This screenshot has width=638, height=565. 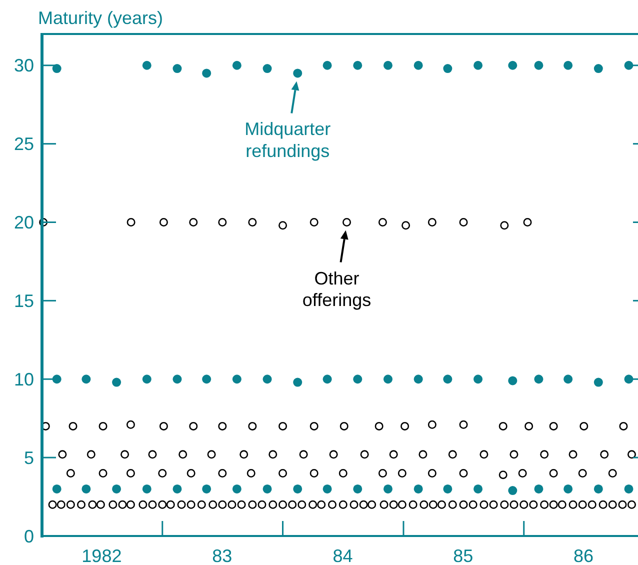 What do you see at coordinates (342, 555) in the screenshot?
I see `x-tick-label: 84` at bounding box center [342, 555].